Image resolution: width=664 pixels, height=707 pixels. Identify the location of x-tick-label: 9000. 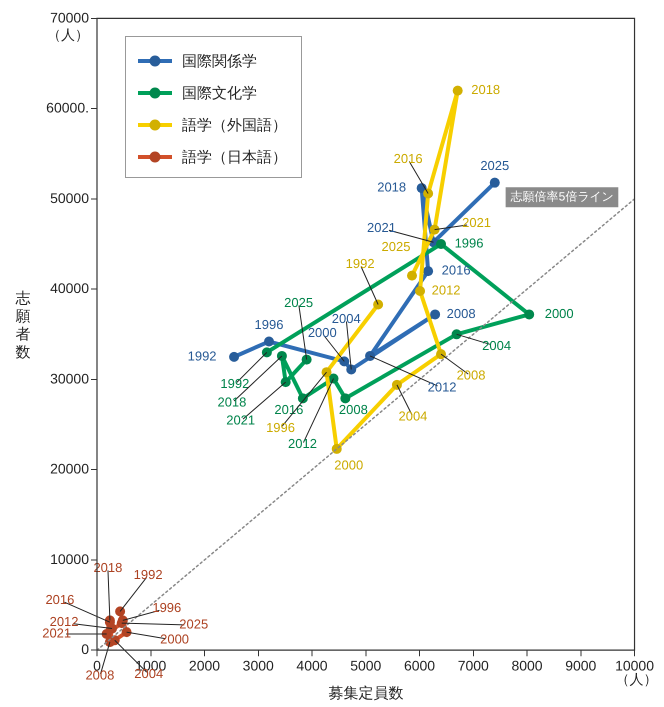
(581, 665).